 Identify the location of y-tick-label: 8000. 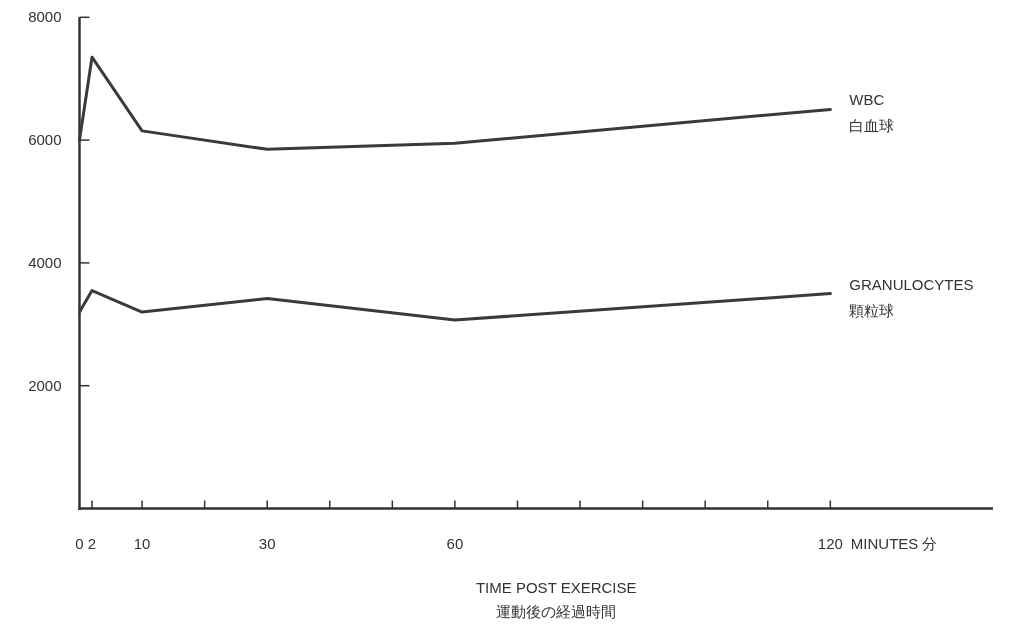
(45, 17).